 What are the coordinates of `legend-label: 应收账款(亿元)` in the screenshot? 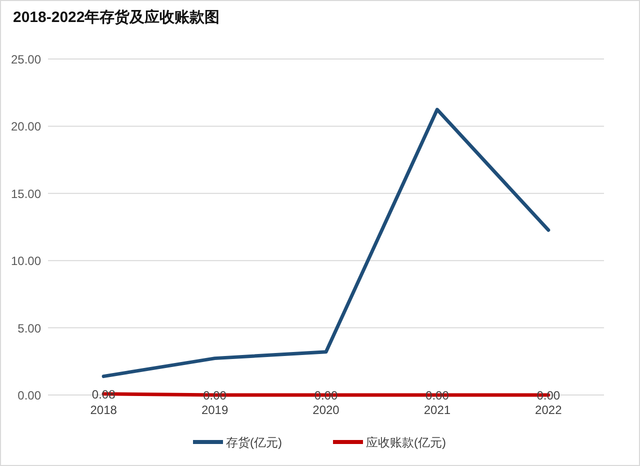 It's located at (406, 443).